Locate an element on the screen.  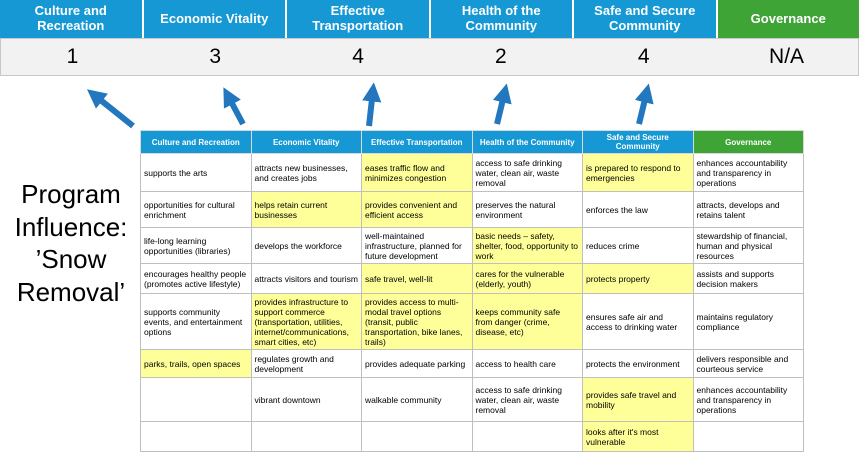
score-safe-secure-community: 4 is located at coordinates (643, 56).